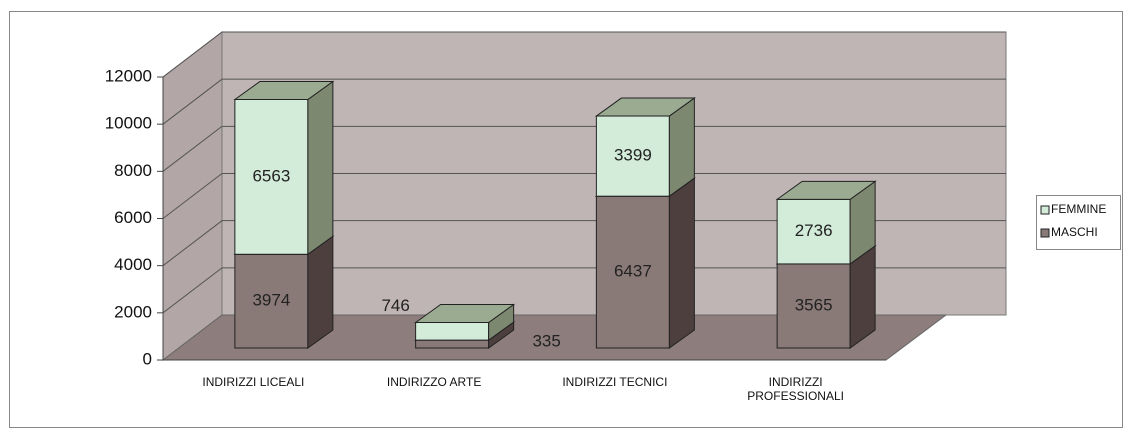  Describe the element at coordinates (1078, 222) in the screenshot. I see `legend` at that location.